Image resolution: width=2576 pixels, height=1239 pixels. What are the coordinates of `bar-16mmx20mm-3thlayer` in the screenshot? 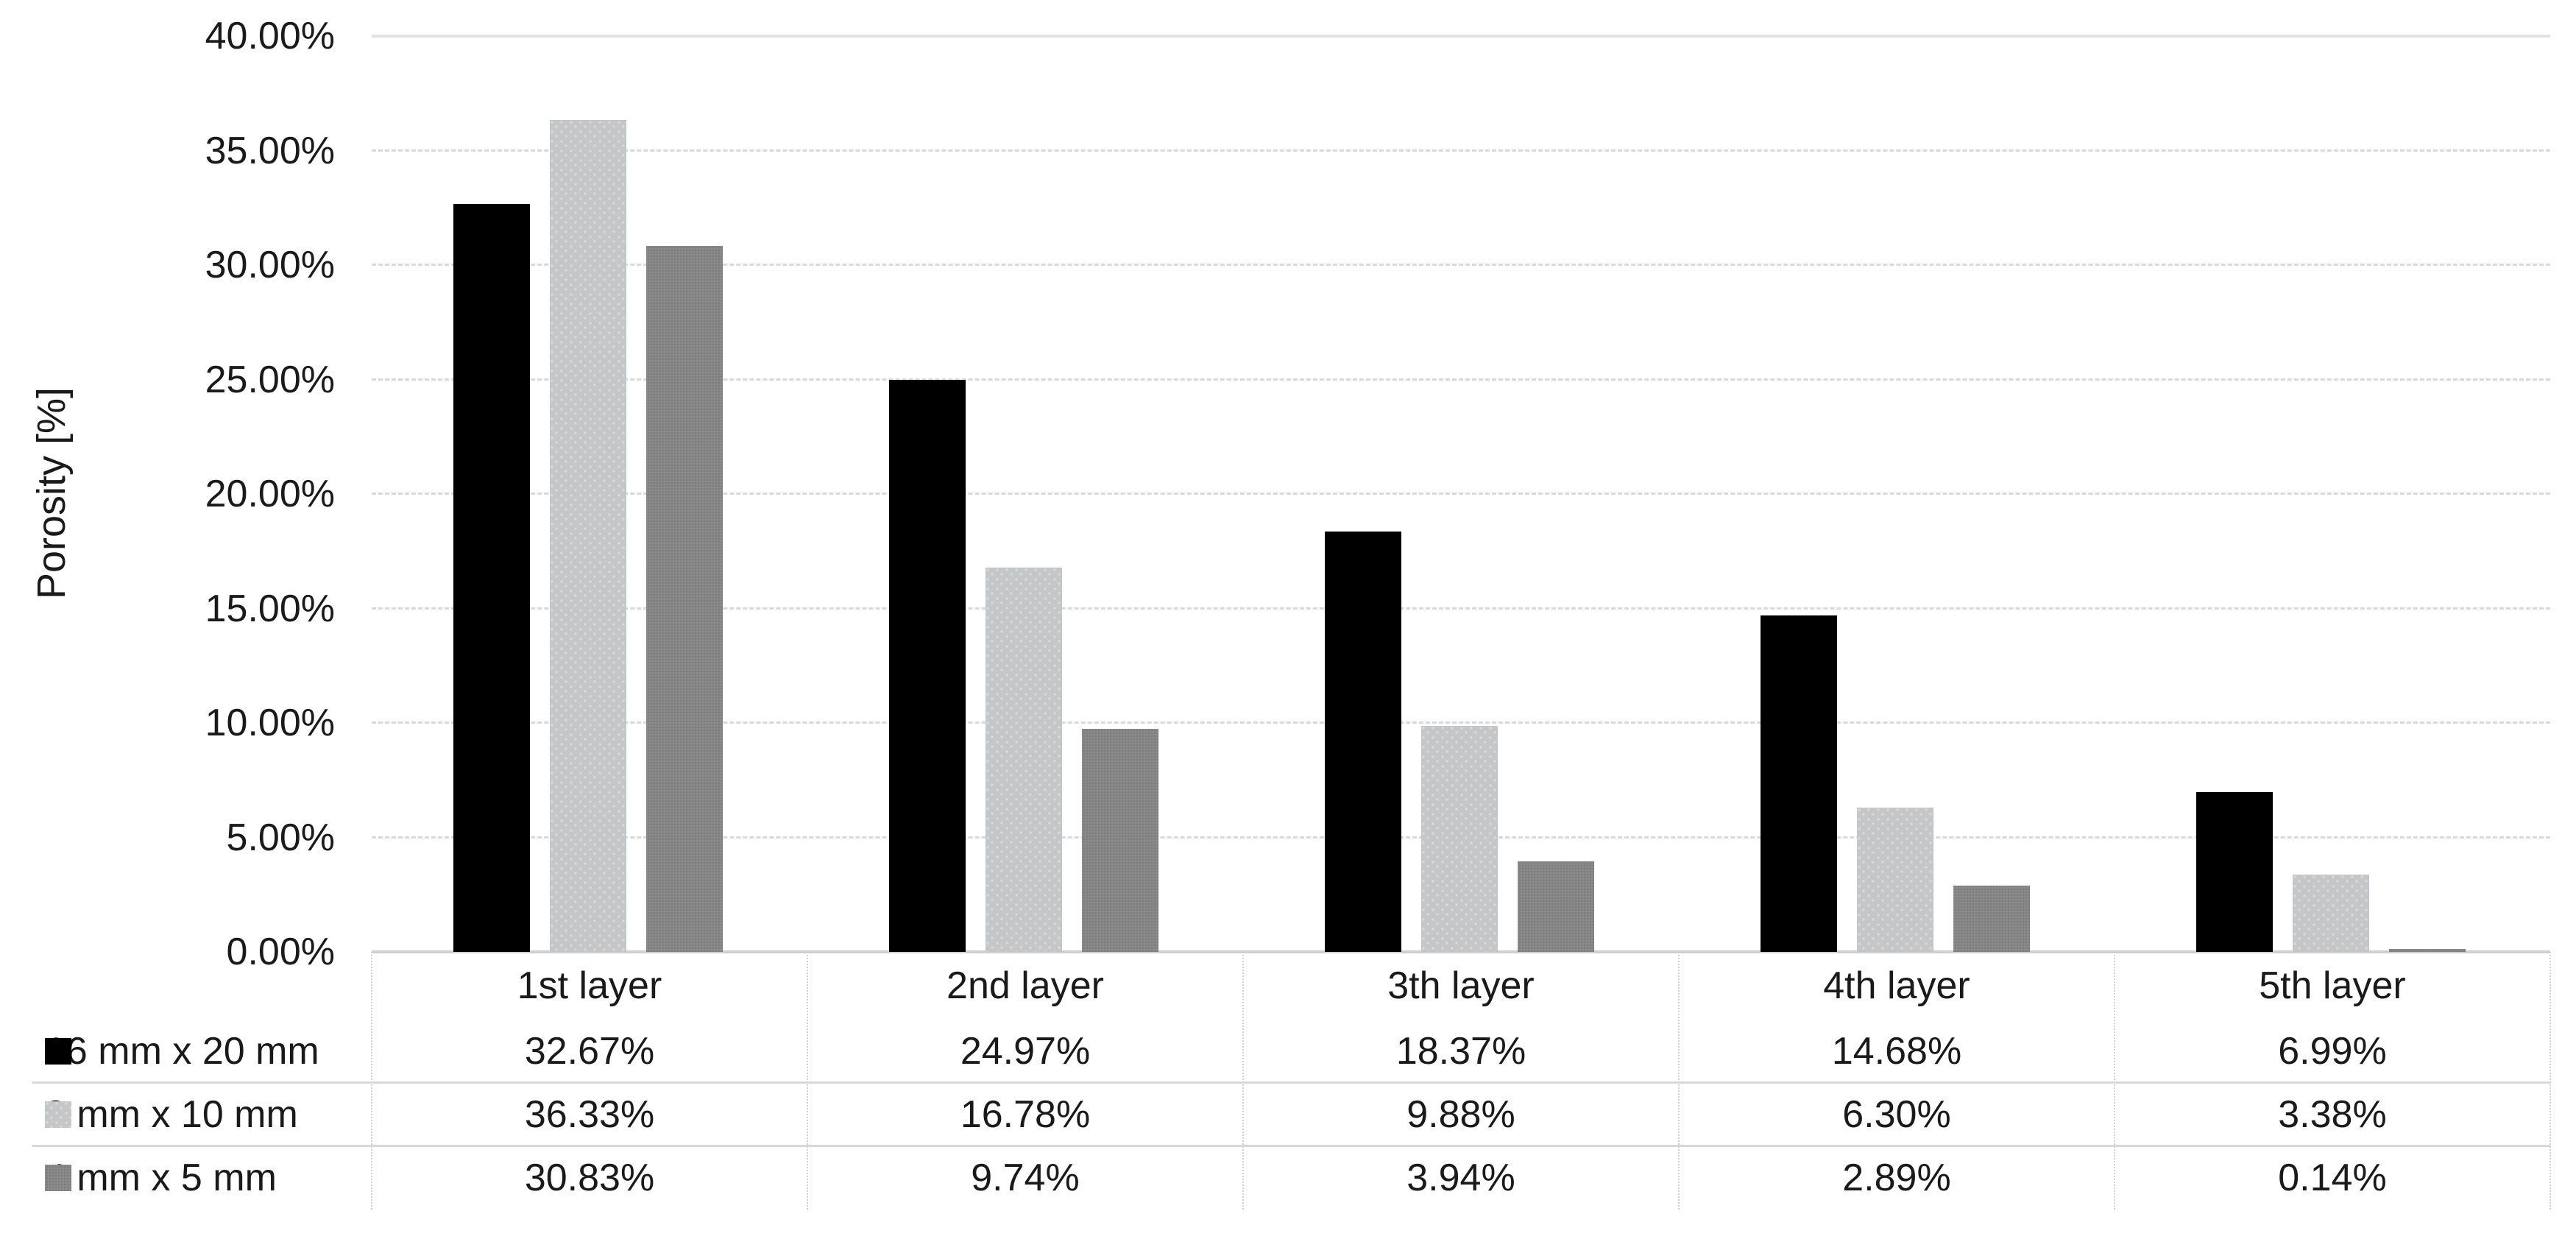 It's located at (1363, 742).